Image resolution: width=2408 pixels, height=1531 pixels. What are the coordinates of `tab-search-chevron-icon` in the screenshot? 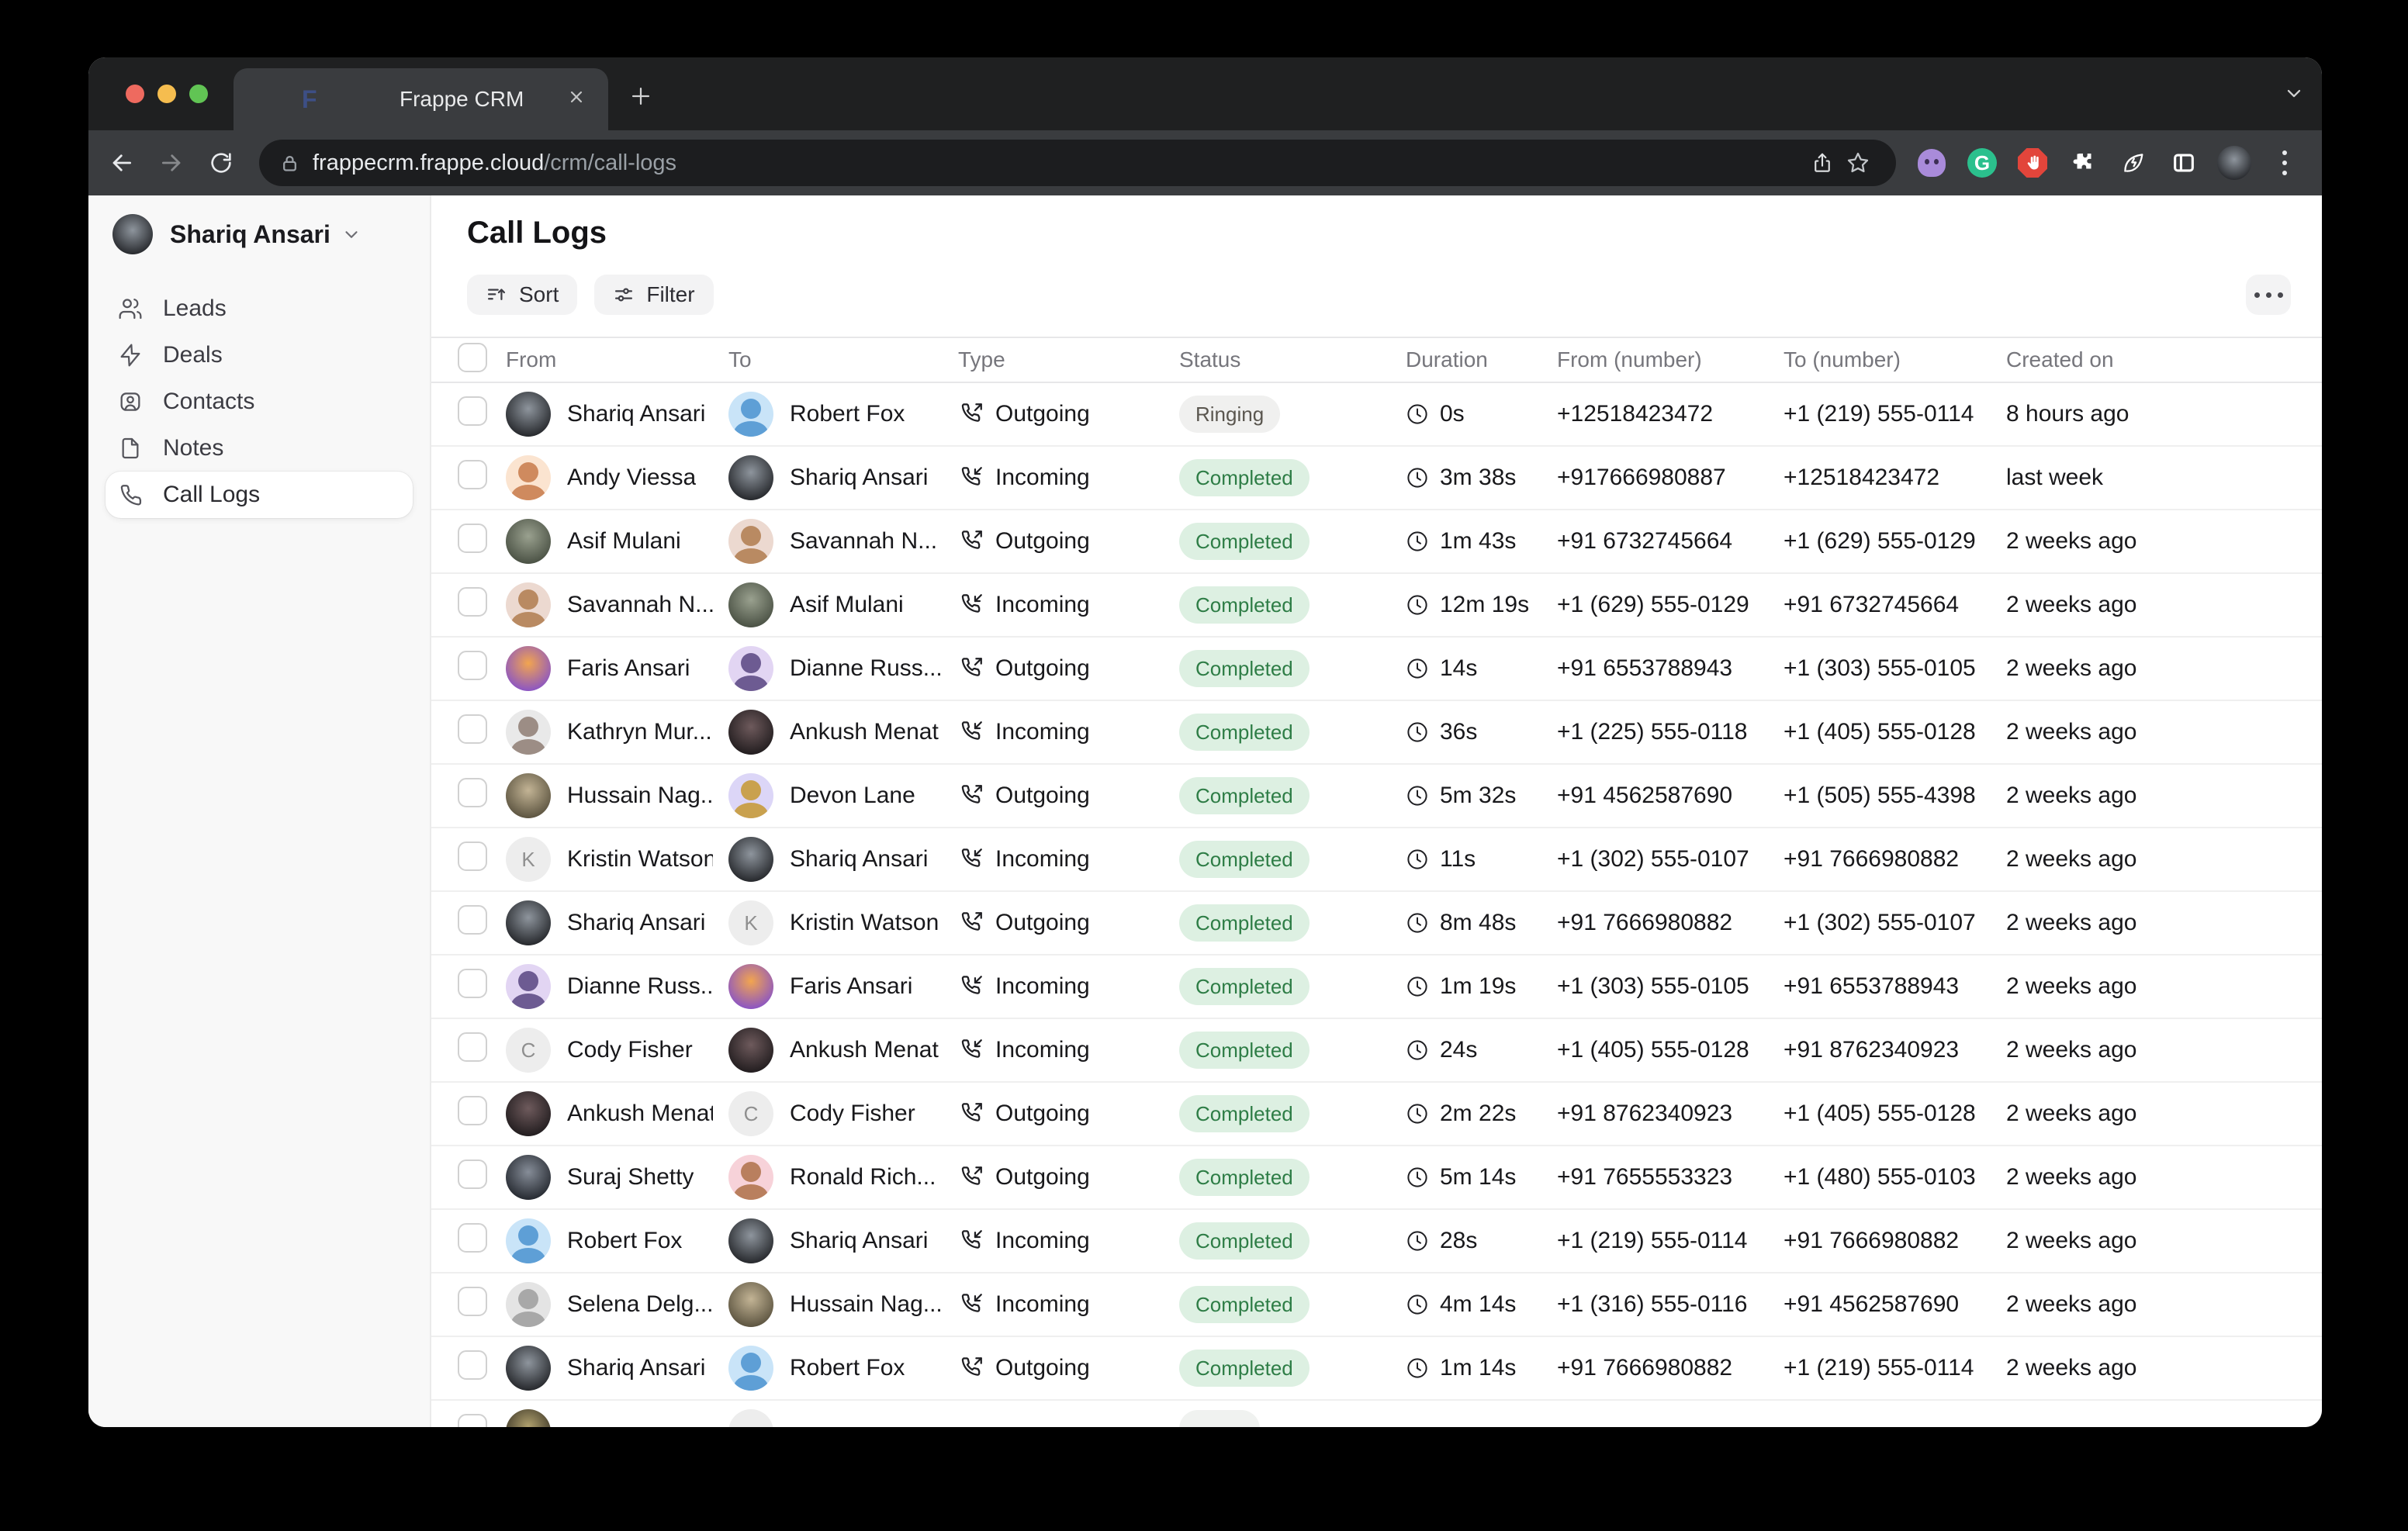 It's located at (2294, 95).